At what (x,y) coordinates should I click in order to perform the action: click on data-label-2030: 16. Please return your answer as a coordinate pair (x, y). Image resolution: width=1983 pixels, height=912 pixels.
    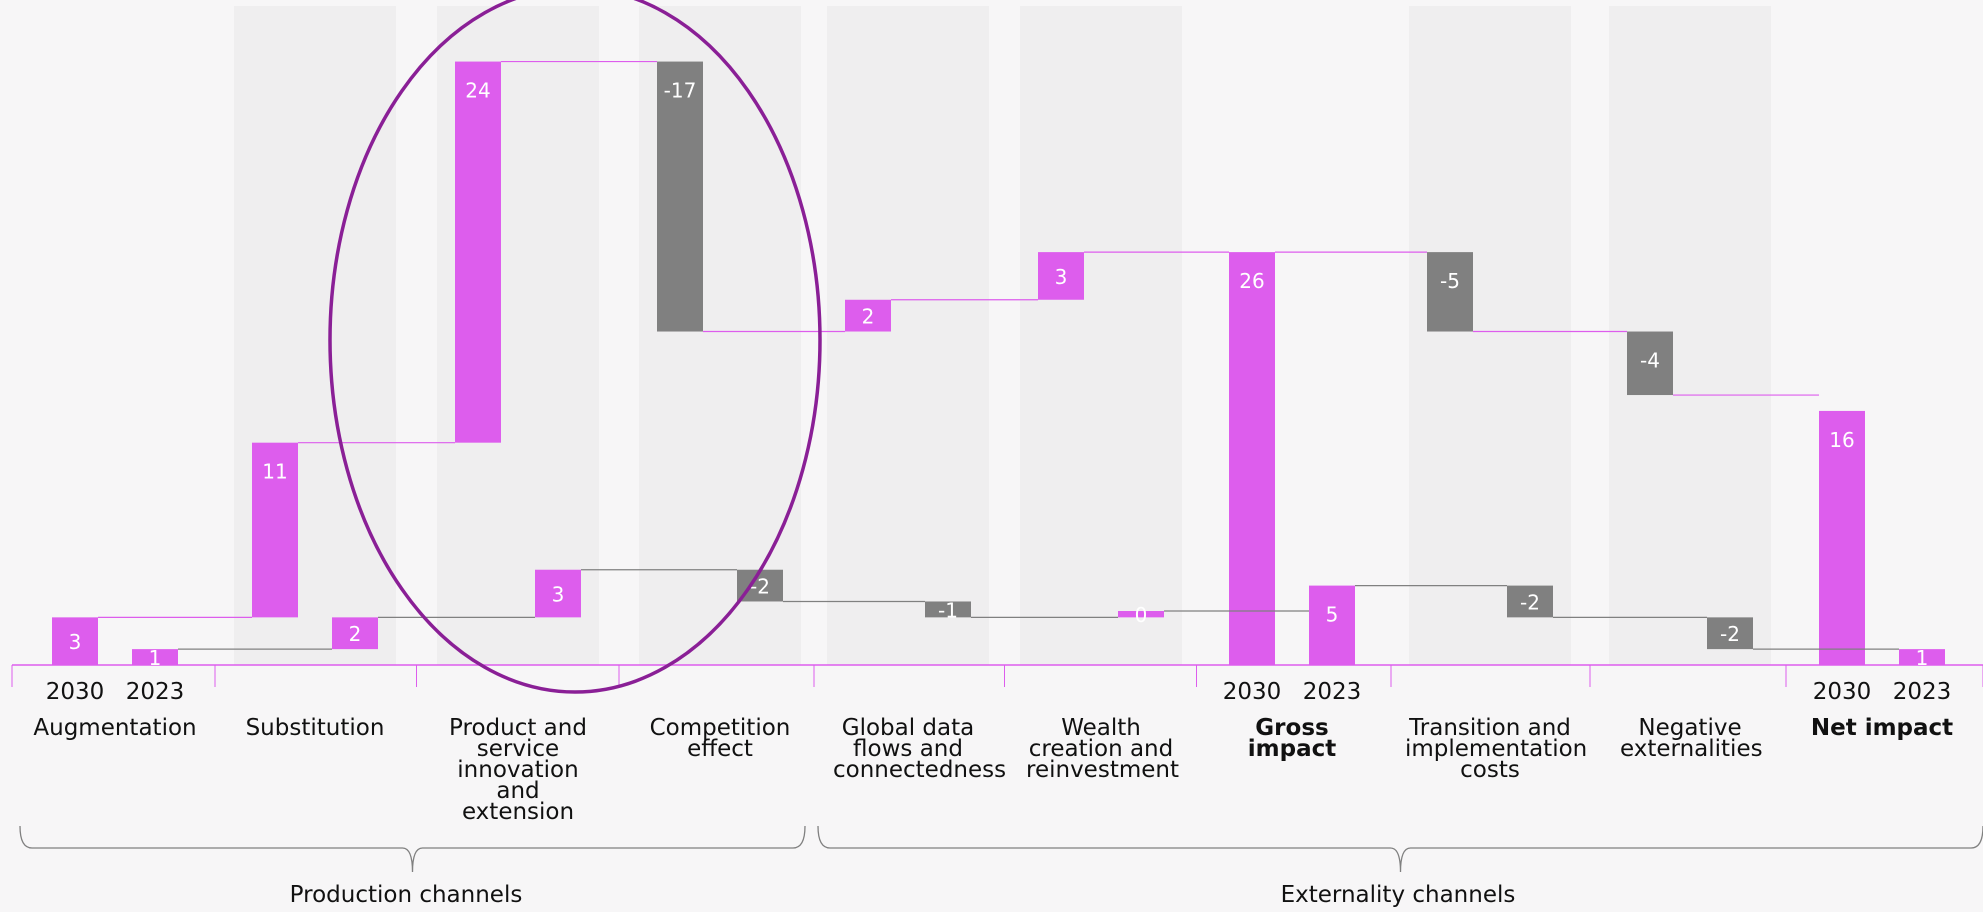
    Looking at the image, I should click on (1841, 440).